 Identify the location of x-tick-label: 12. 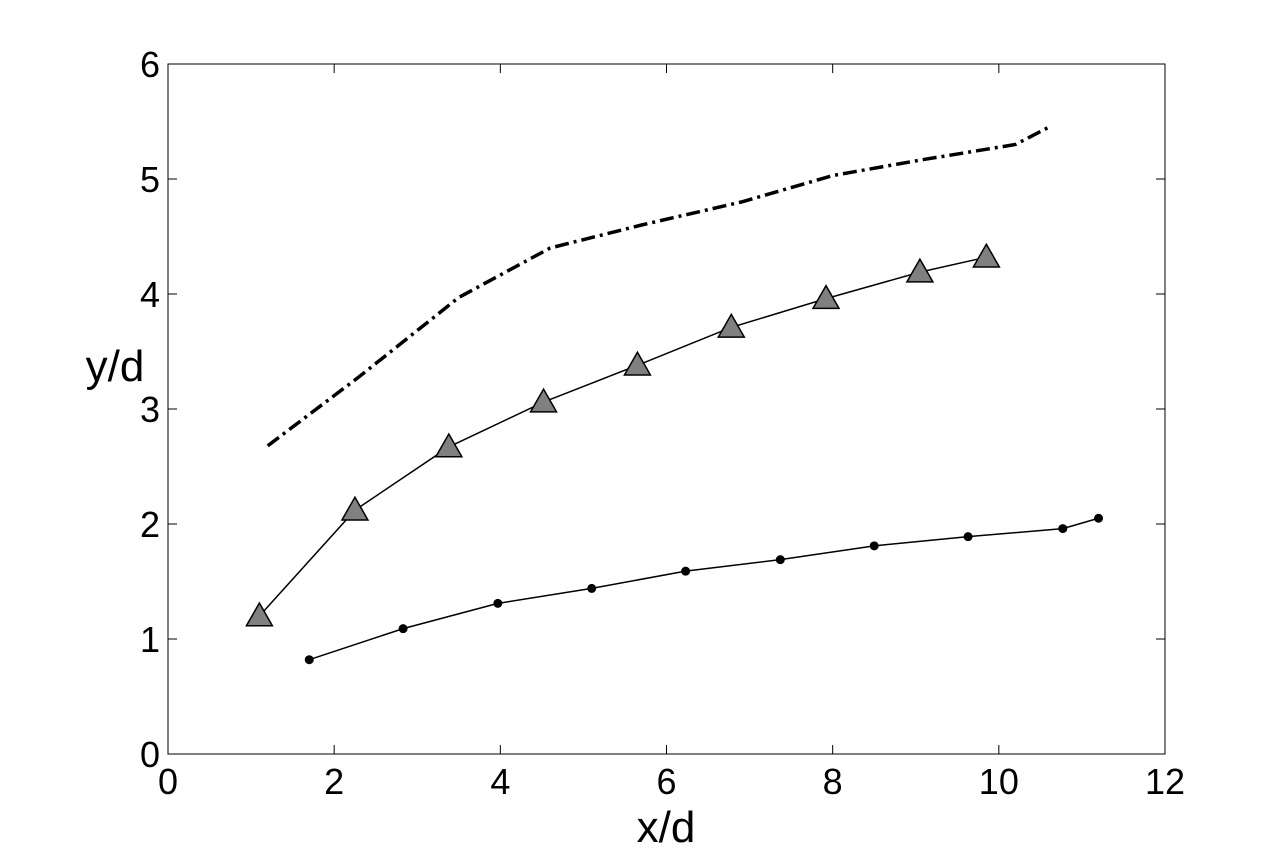
(1165, 781).